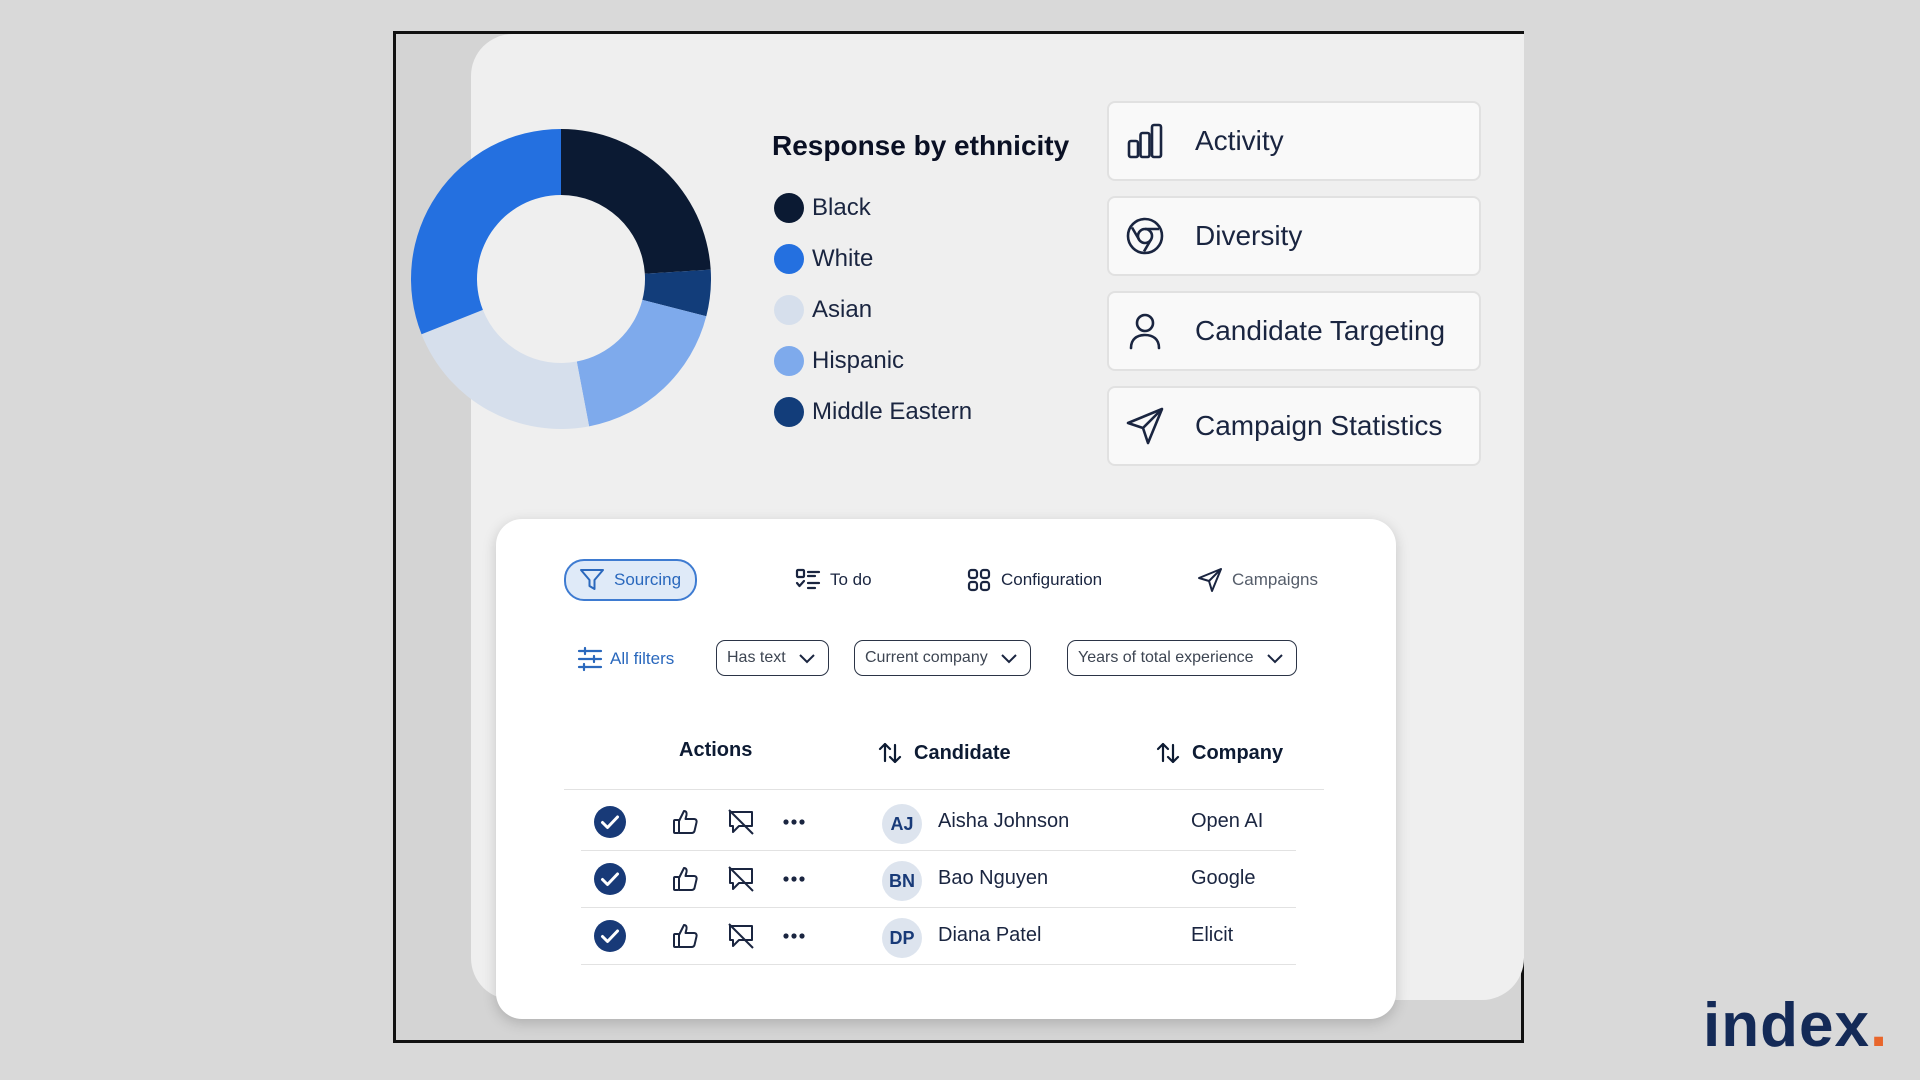 The height and width of the screenshot is (1080, 1920). I want to click on current-company-dropdown: Current company, so click(942, 658).